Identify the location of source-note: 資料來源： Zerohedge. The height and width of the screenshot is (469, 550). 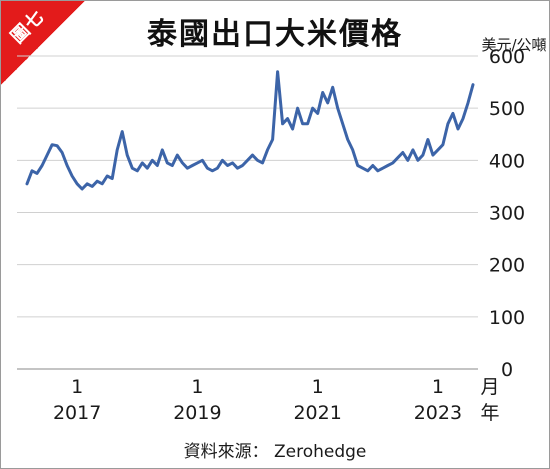
(275, 452).